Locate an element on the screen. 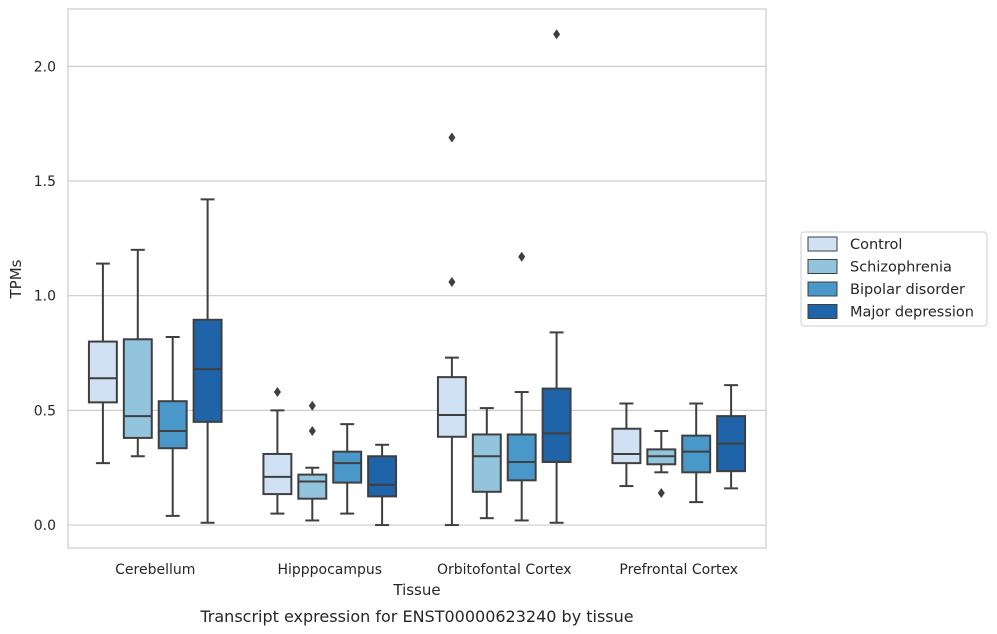 The width and height of the screenshot is (997, 634). y-tick-labels: 0.0 0.5 1.0 1.5 2.0 is located at coordinates (45, 296).